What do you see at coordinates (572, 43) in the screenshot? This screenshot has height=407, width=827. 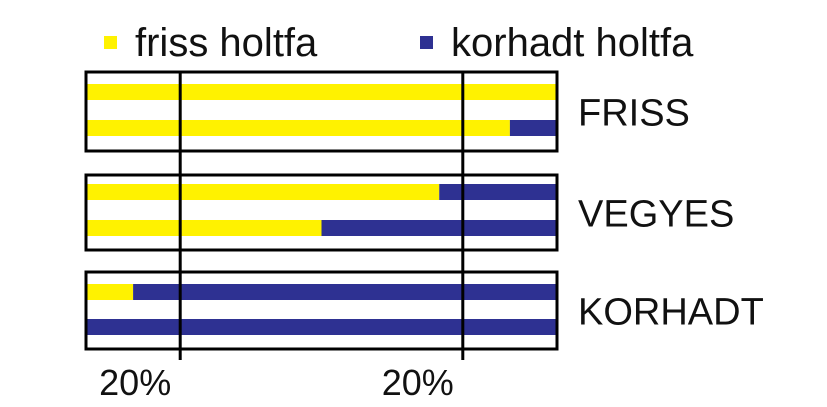 I see `legend-label: korhadt holtfa` at bounding box center [572, 43].